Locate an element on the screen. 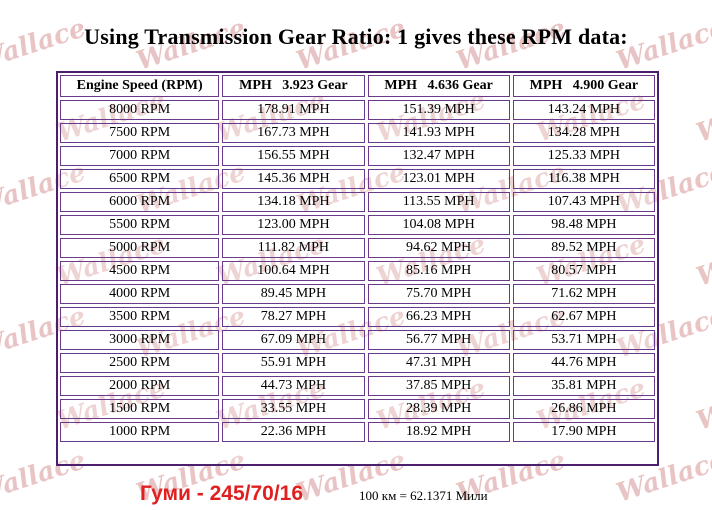 The image size is (712, 510). cell-engine-speed: 3000 RPM is located at coordinates (140, 340).